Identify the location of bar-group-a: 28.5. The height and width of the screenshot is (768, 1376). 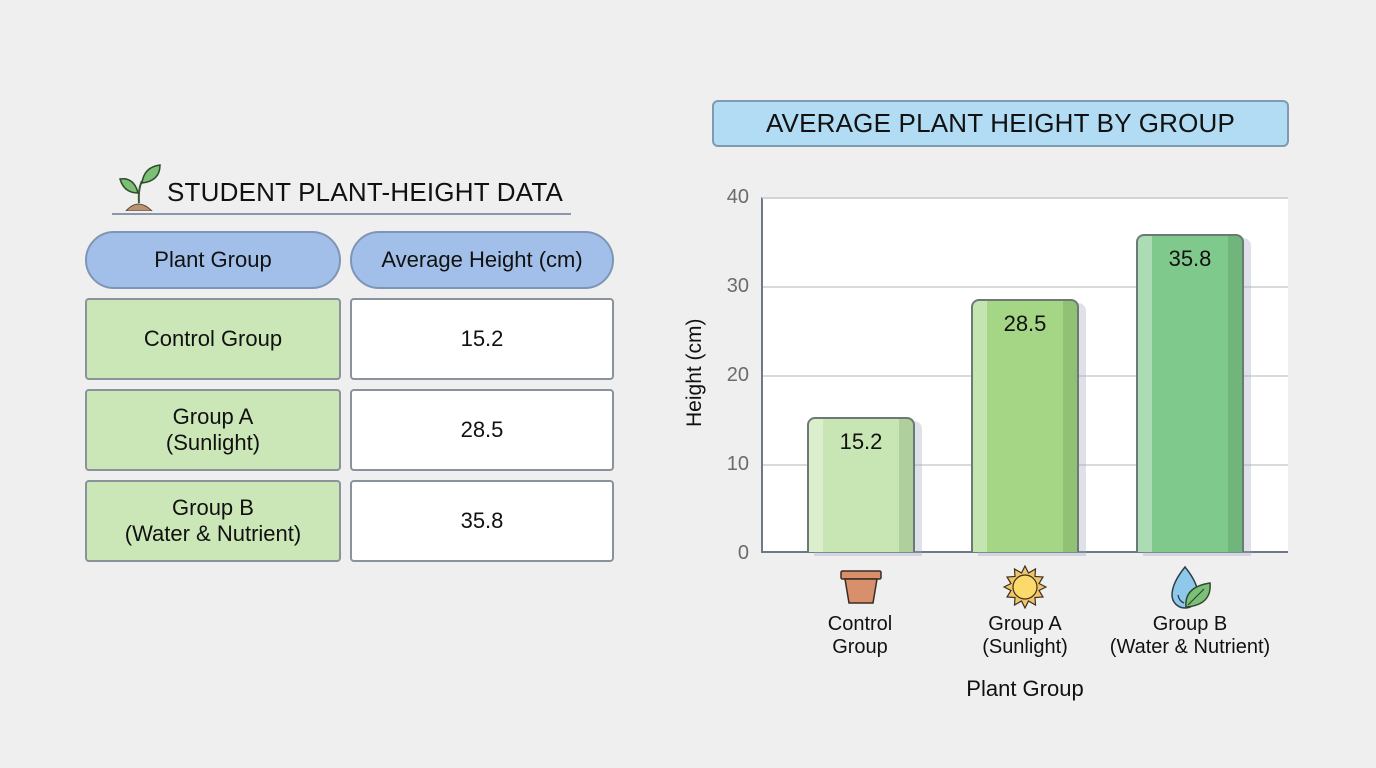
(1025, 425).